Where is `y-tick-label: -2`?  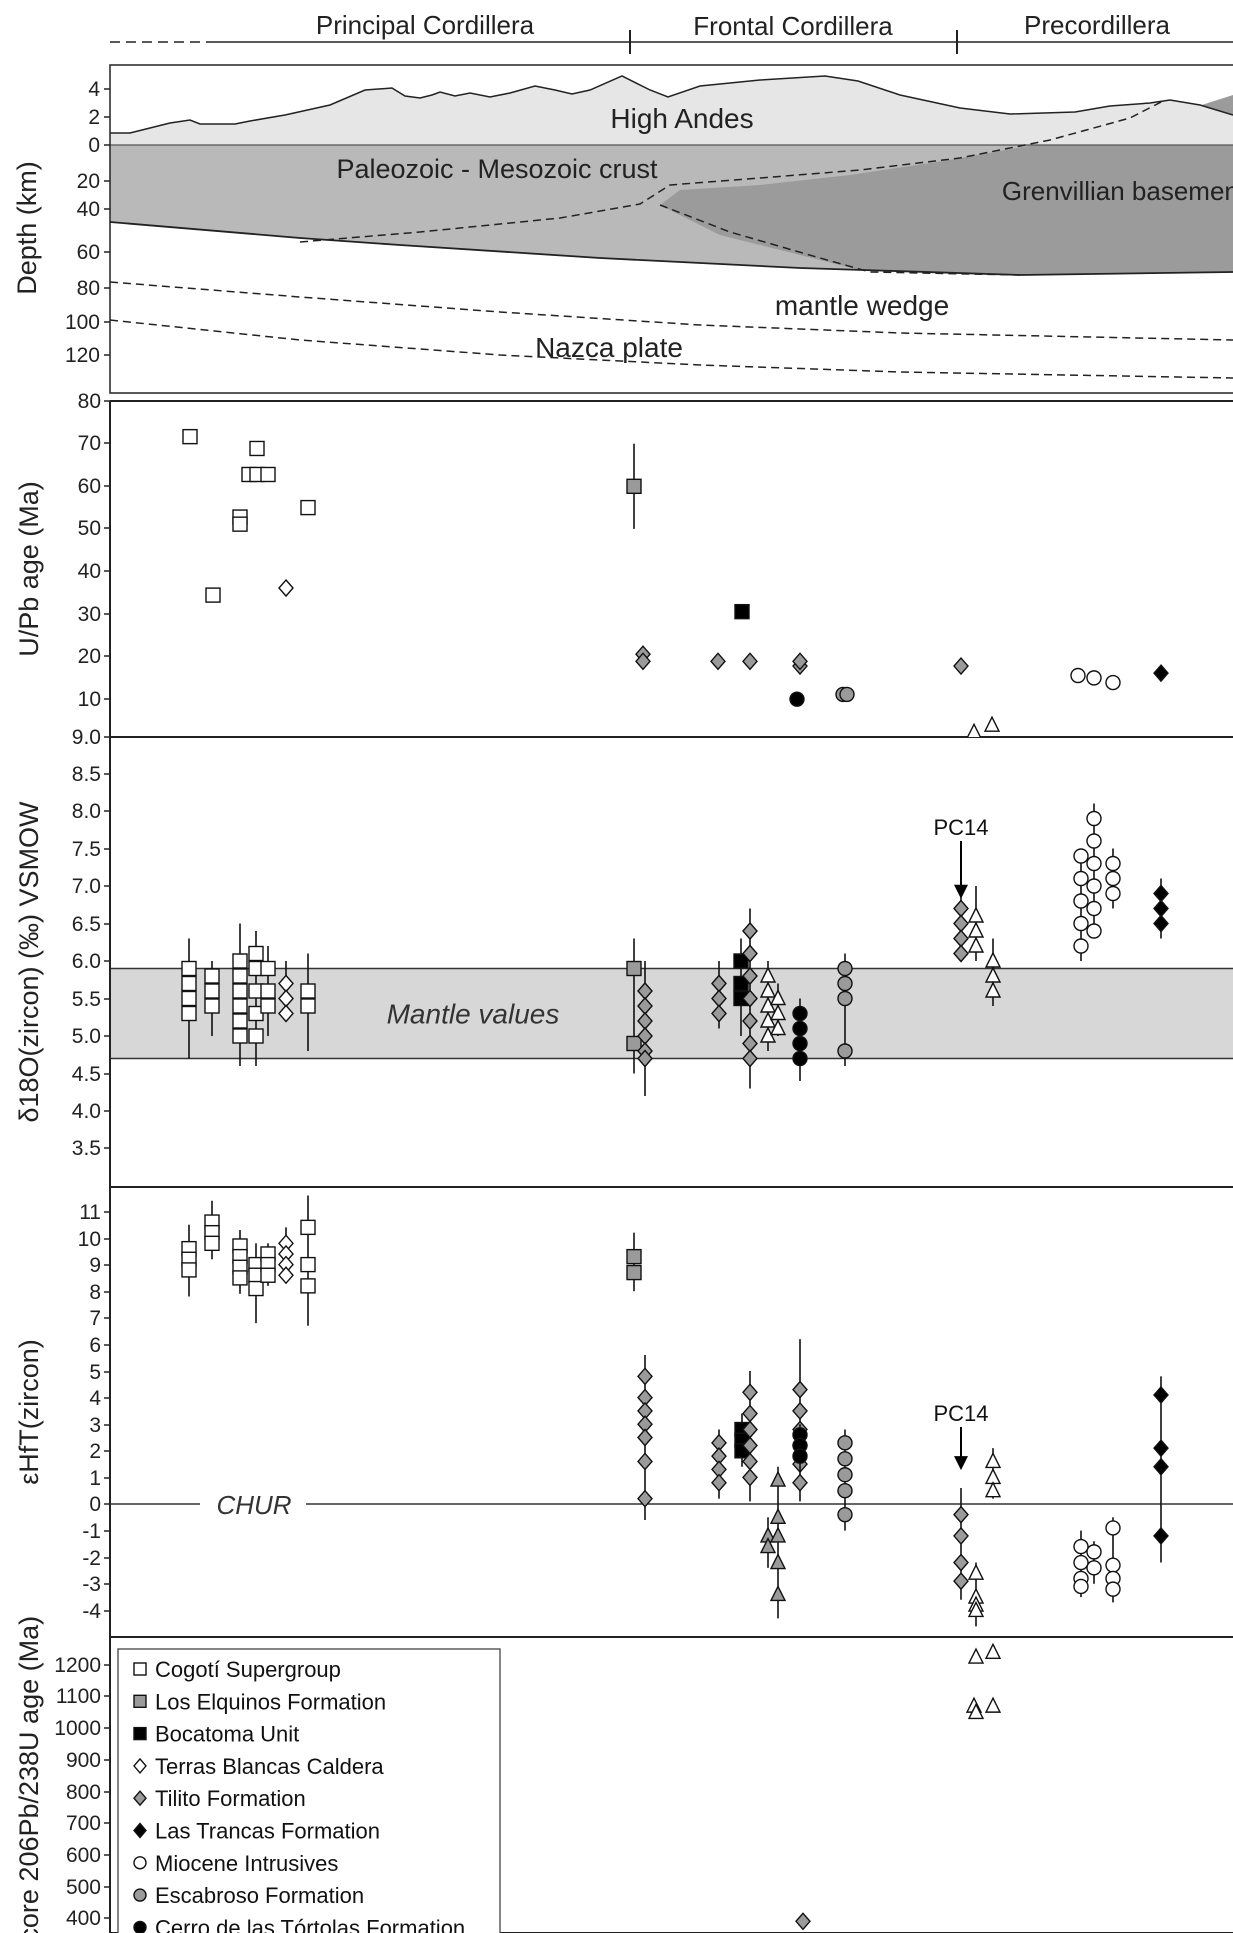 y-tick-label: -2 is located at coordinates (91, 1558).